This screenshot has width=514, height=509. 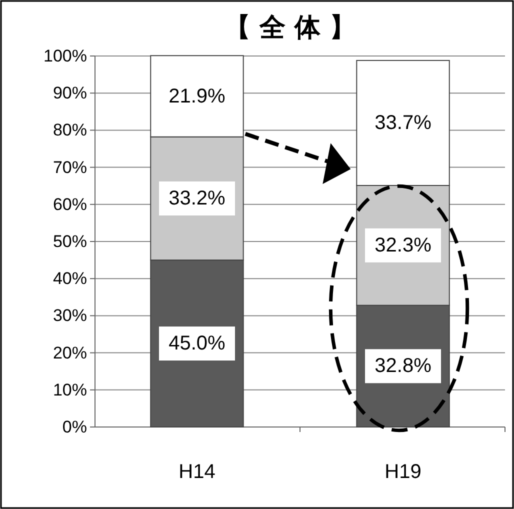 I want to click on y-tick-label: 70%, so click(x=69, y=167).